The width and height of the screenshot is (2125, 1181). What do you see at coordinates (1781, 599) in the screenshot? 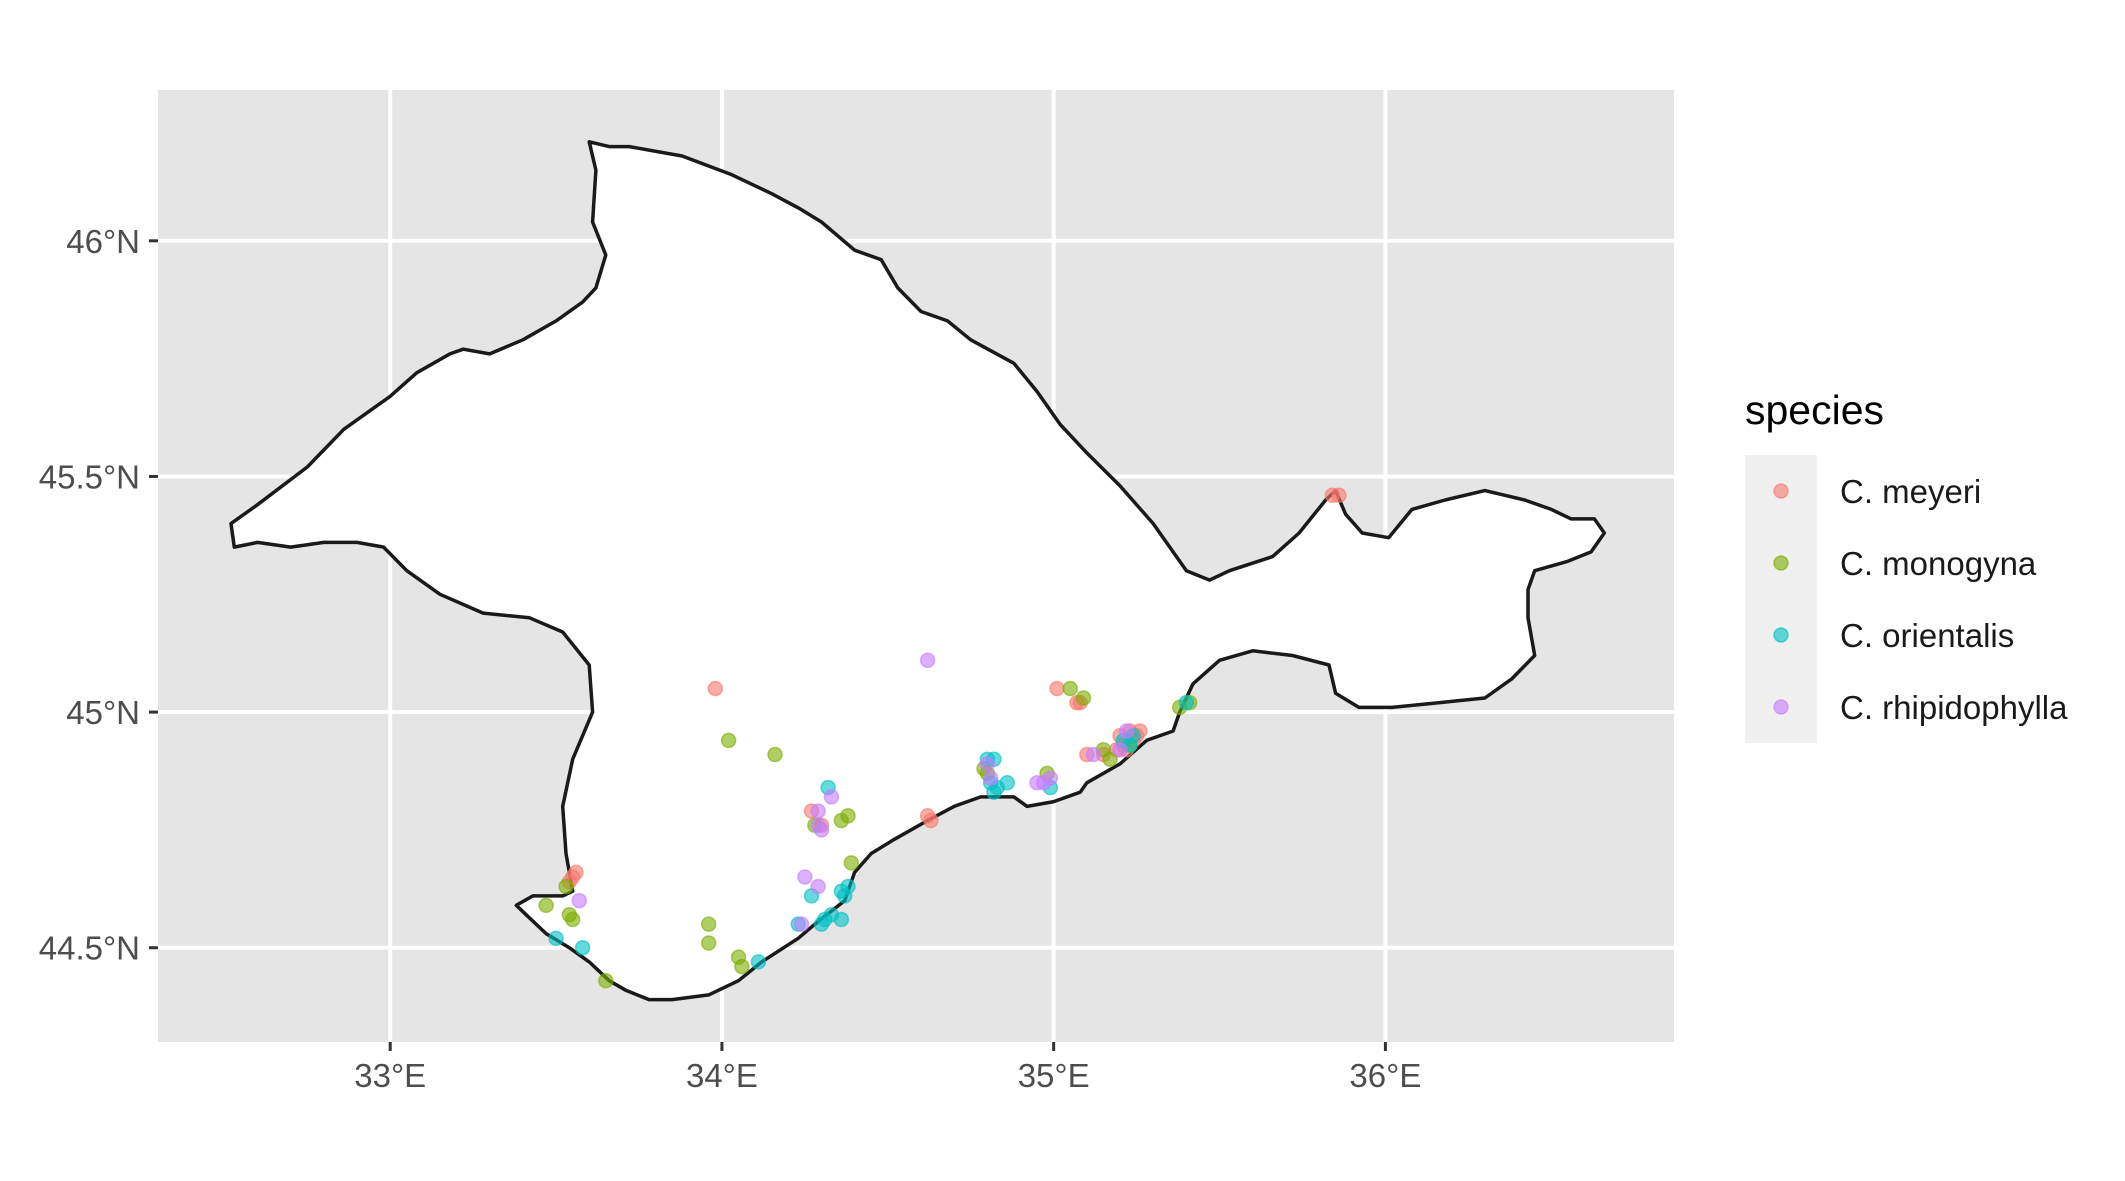
I see `legend-key-background` at bounding box center [1781, 599].